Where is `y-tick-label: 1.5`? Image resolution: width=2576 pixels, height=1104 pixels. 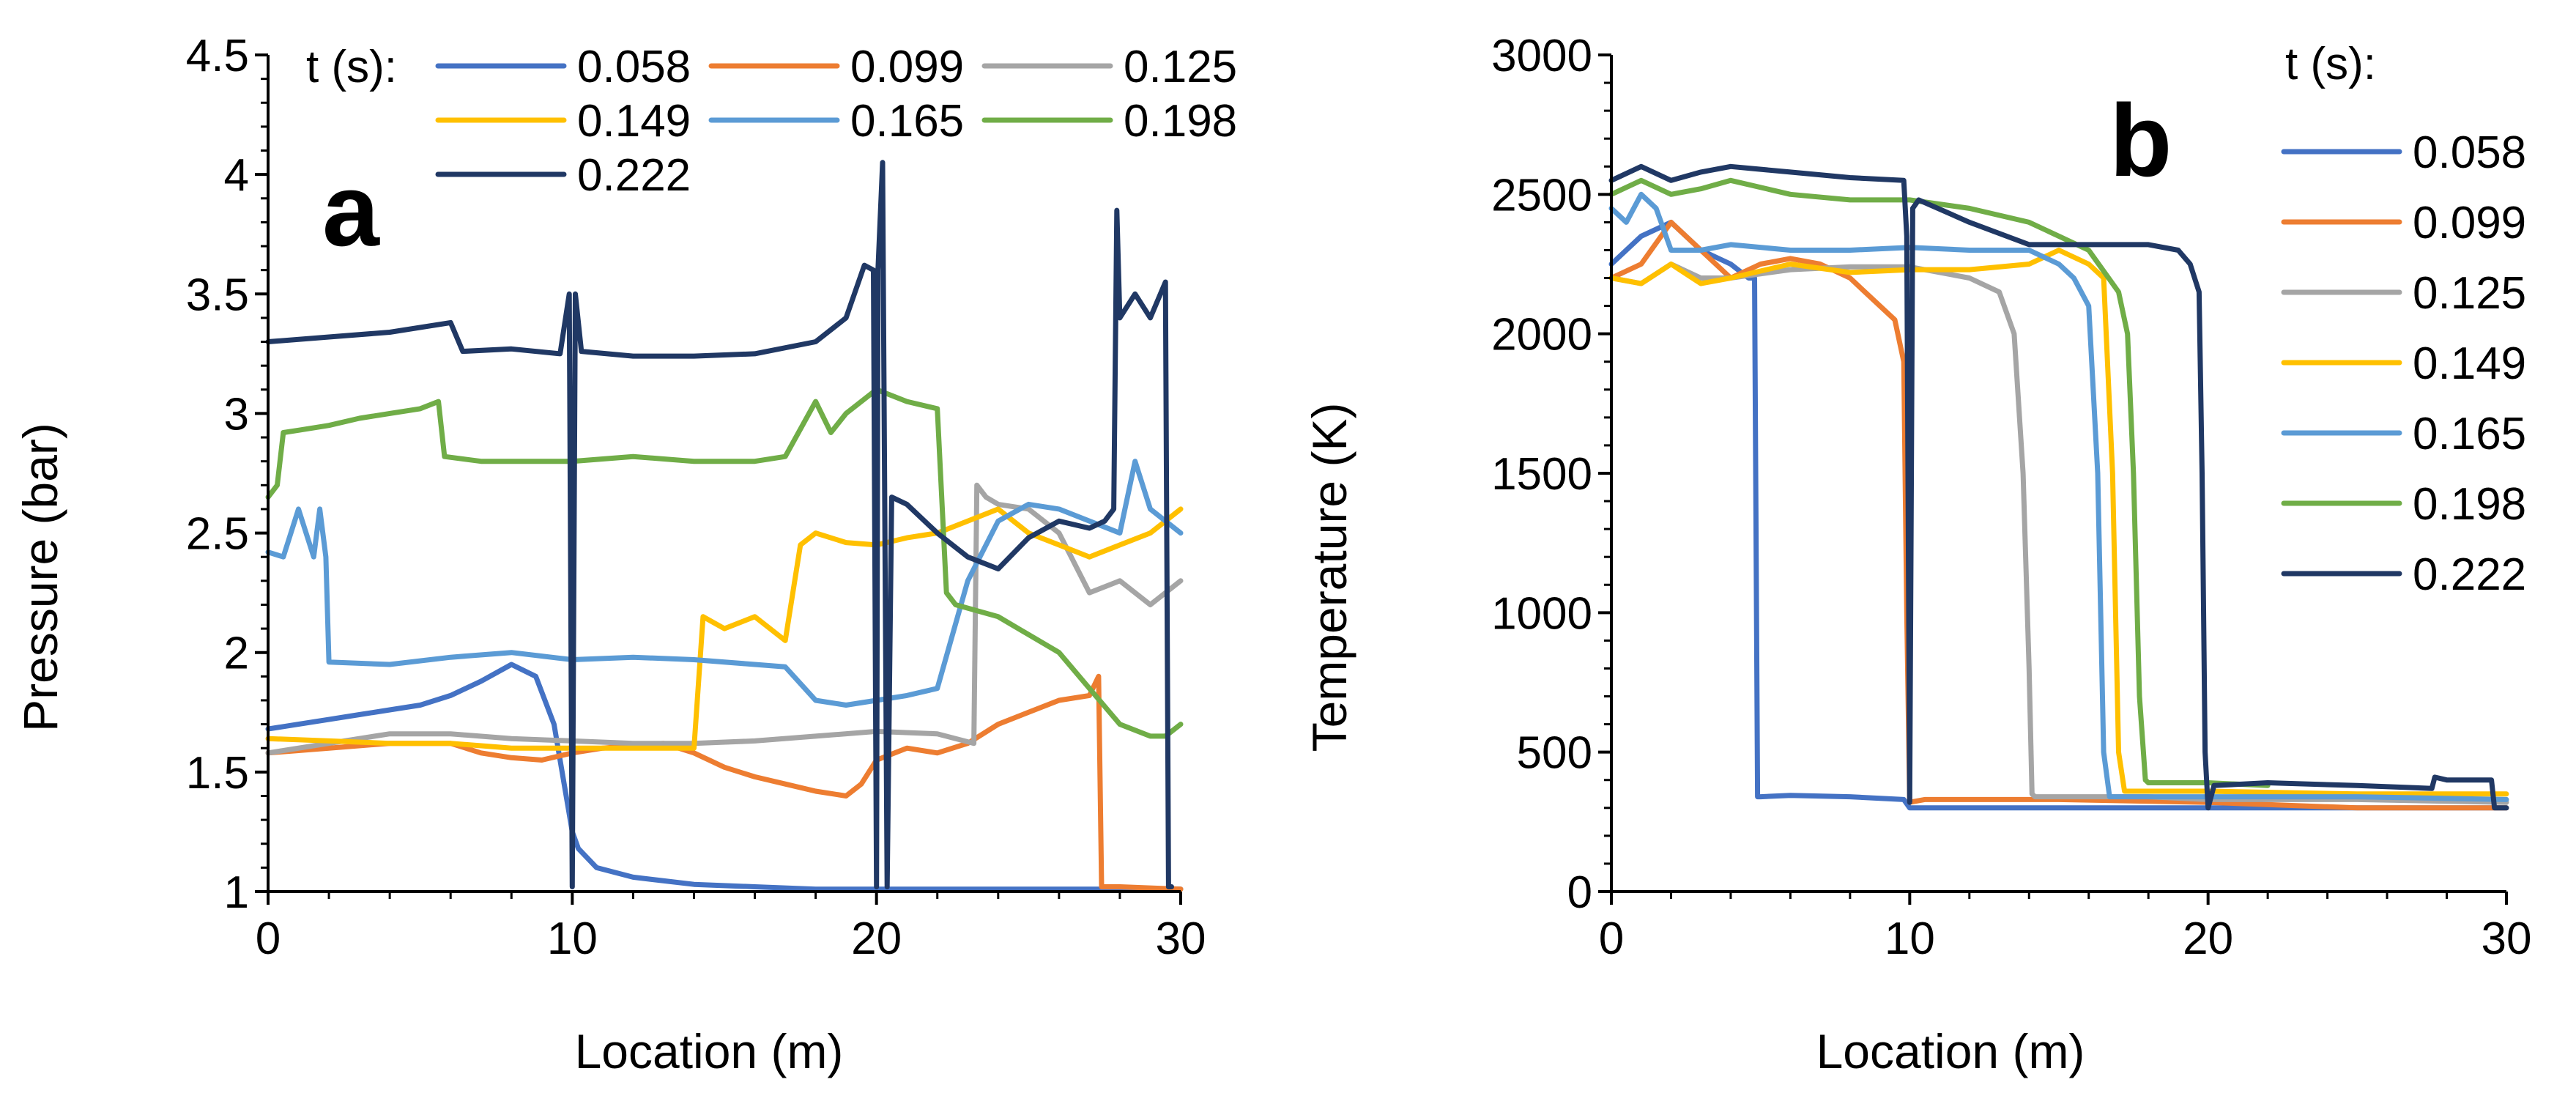
y-tick-label: 1.5 is located at coordinates (217, 773).